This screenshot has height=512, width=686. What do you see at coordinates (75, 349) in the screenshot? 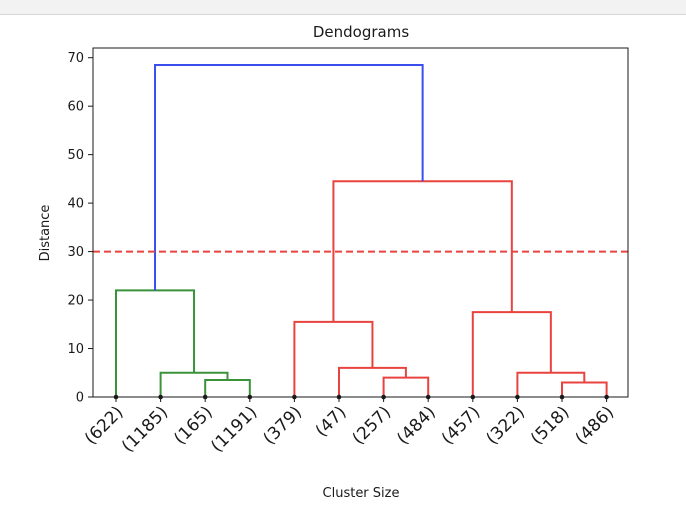
I see `y-tick-label: 10` at bounding box center [75, 349].